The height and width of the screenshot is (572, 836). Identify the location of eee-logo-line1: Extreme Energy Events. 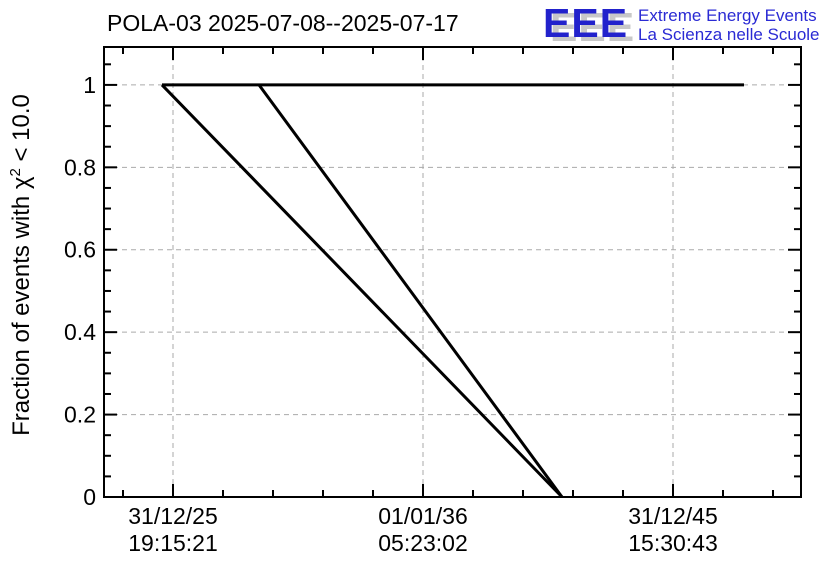
(727, 15).